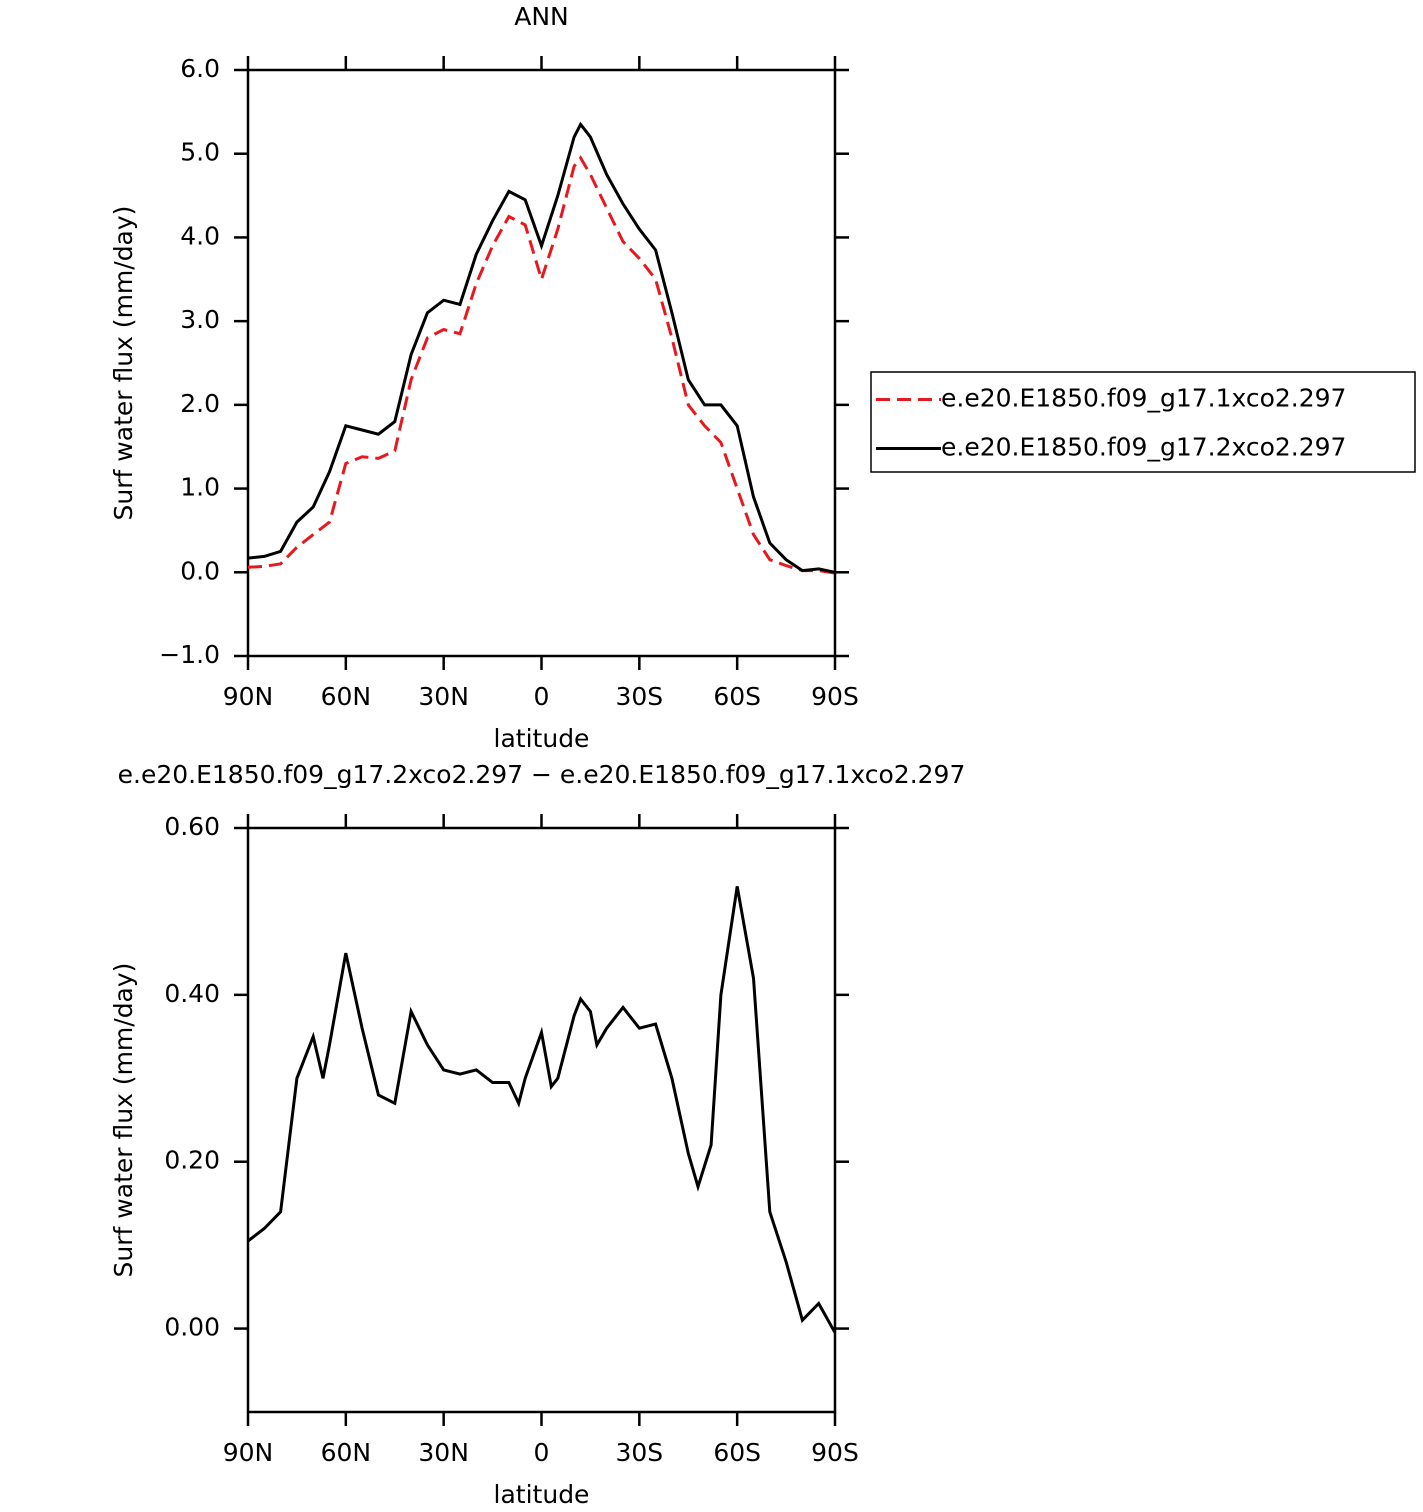 This screenshot has width=1423, height=1512. I want to click on legend-box, so click(1143, 422).